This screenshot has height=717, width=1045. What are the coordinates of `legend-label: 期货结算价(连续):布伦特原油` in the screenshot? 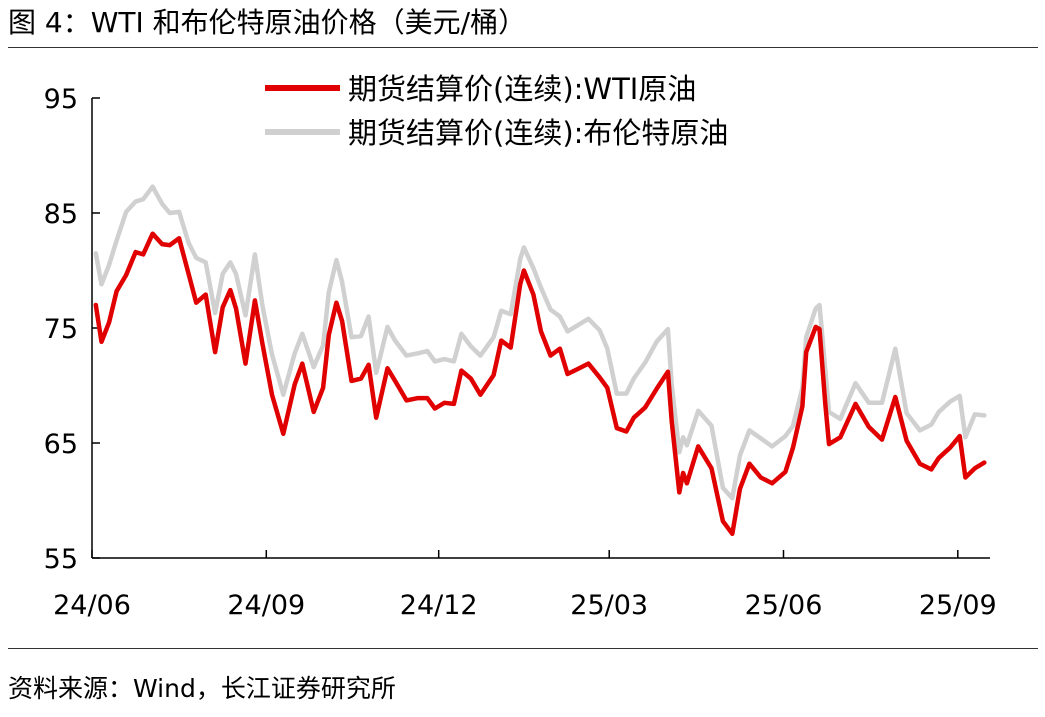 It's located at (538, 133).